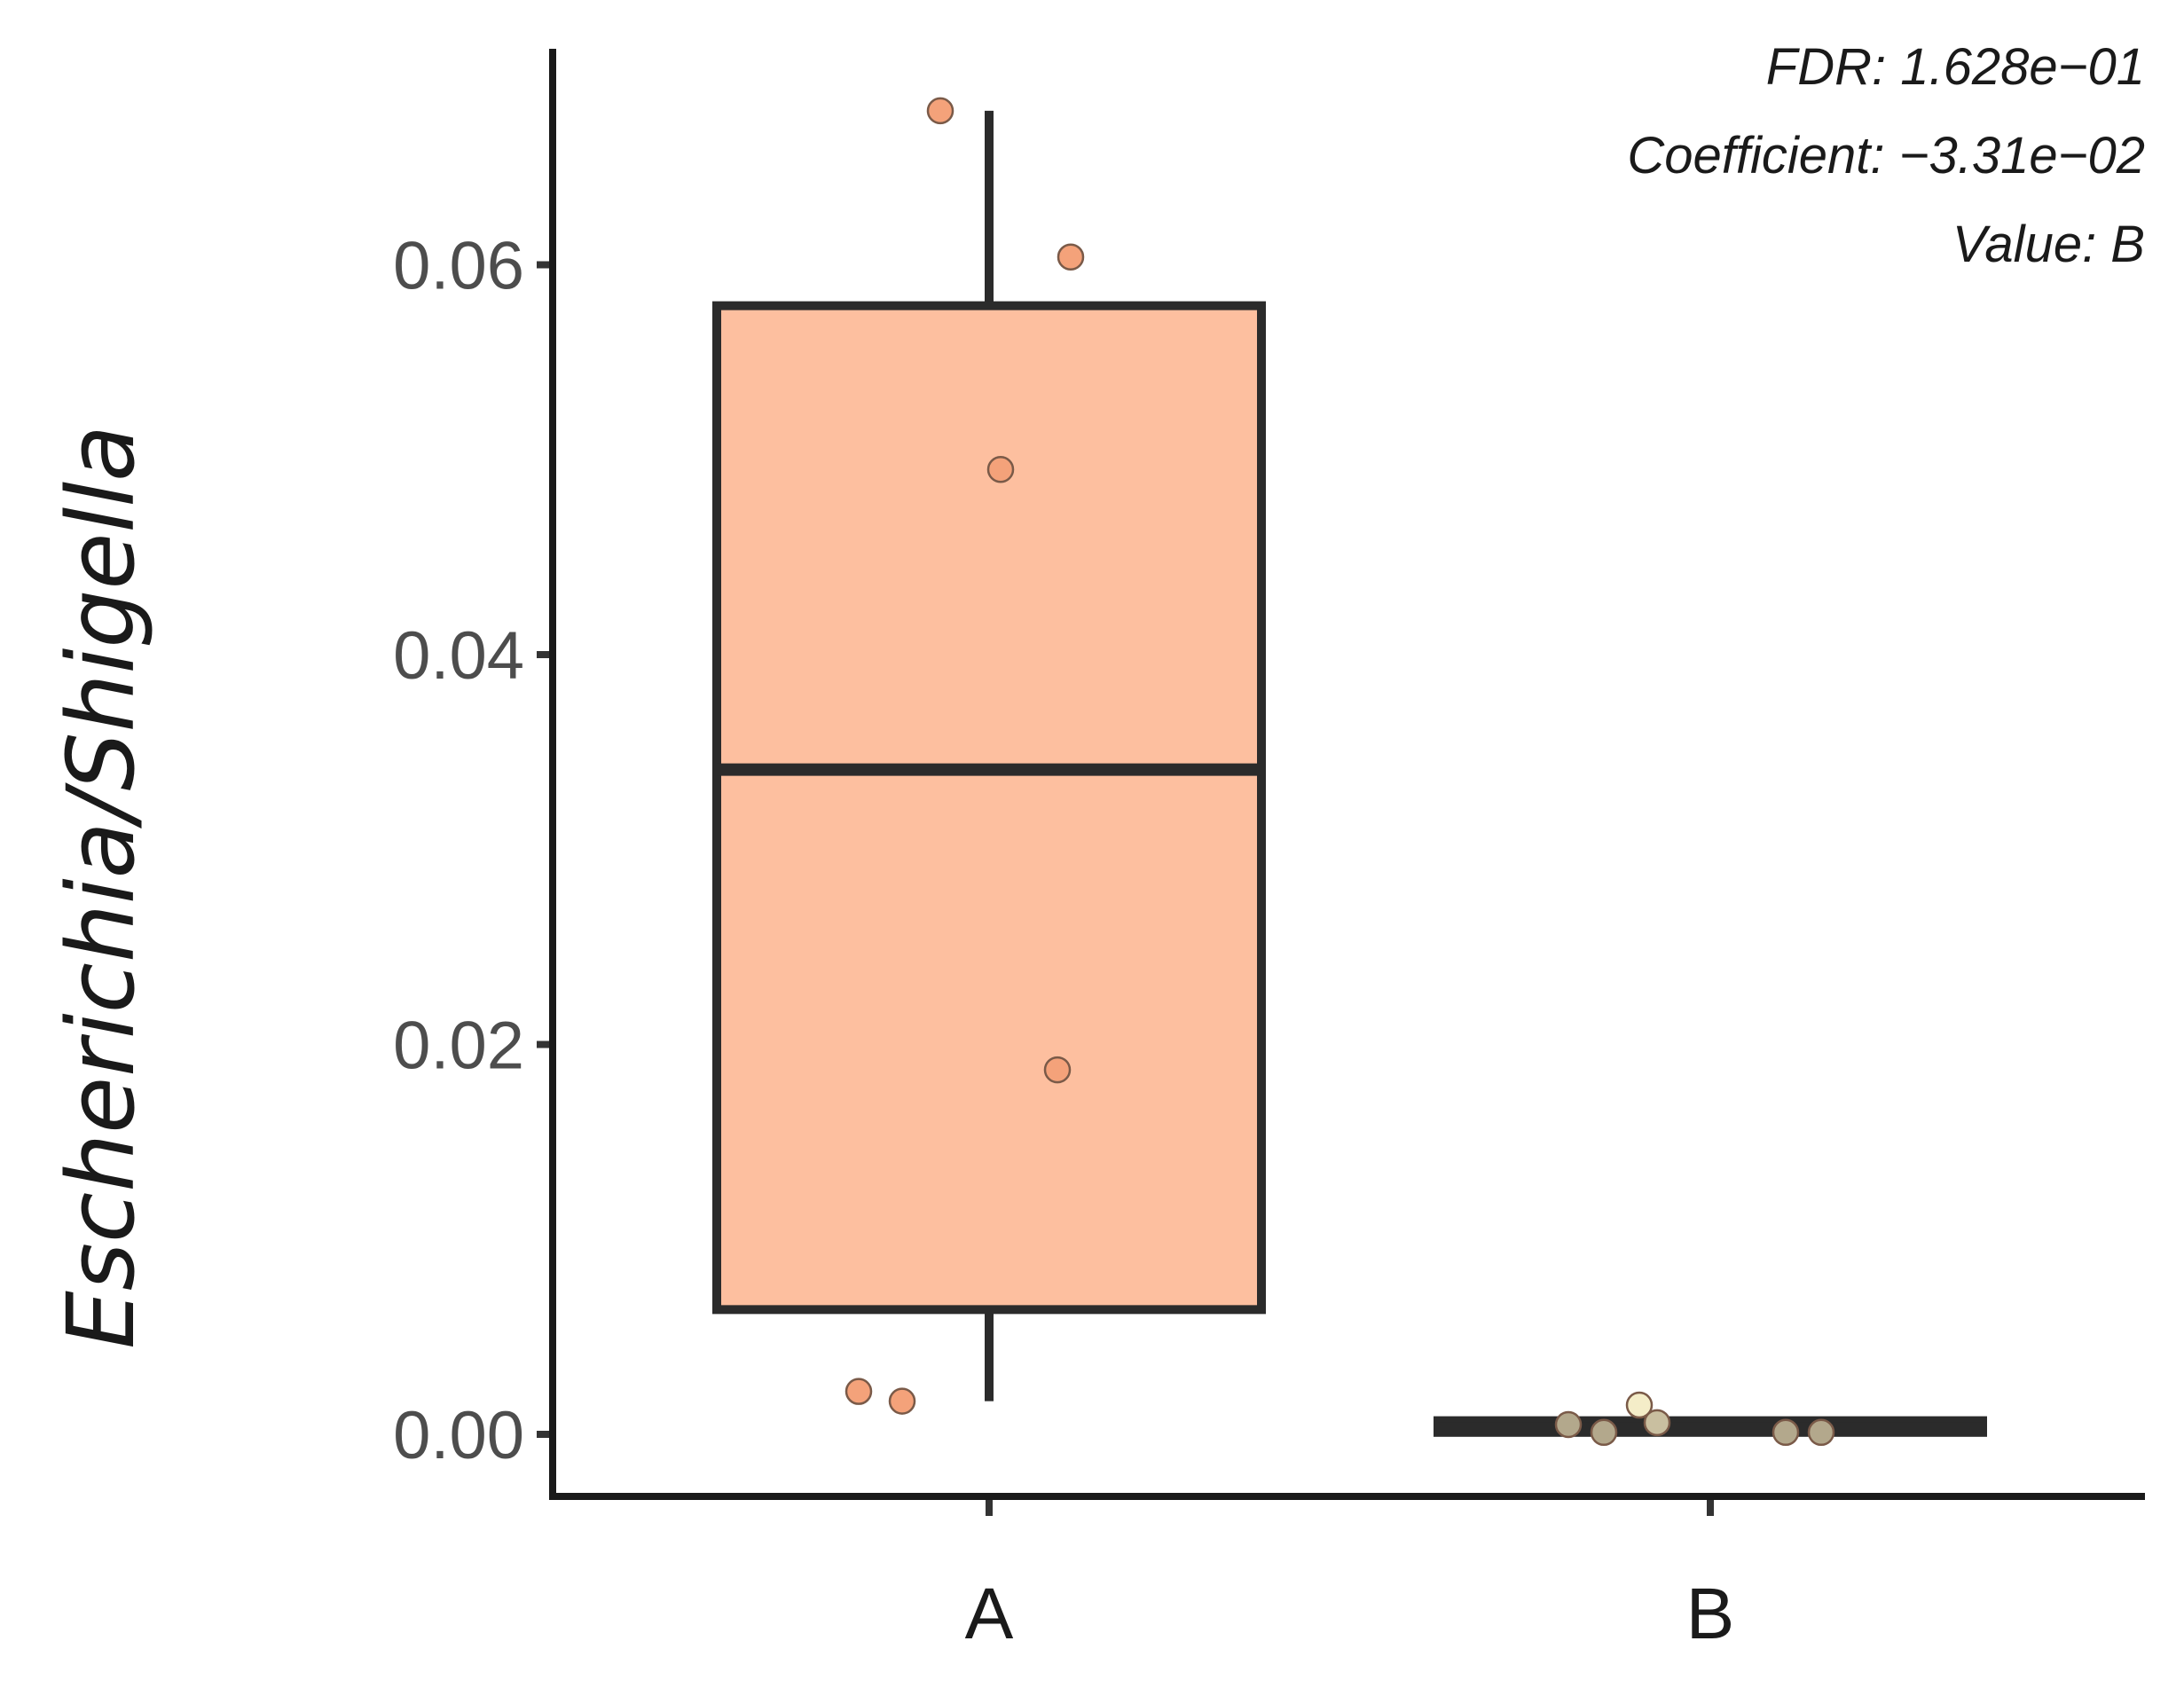 The image size is (2184, 1696). I want to click on y-axis-ticks: 0.00 0.02 0.04 0.06, so click(473, 851).